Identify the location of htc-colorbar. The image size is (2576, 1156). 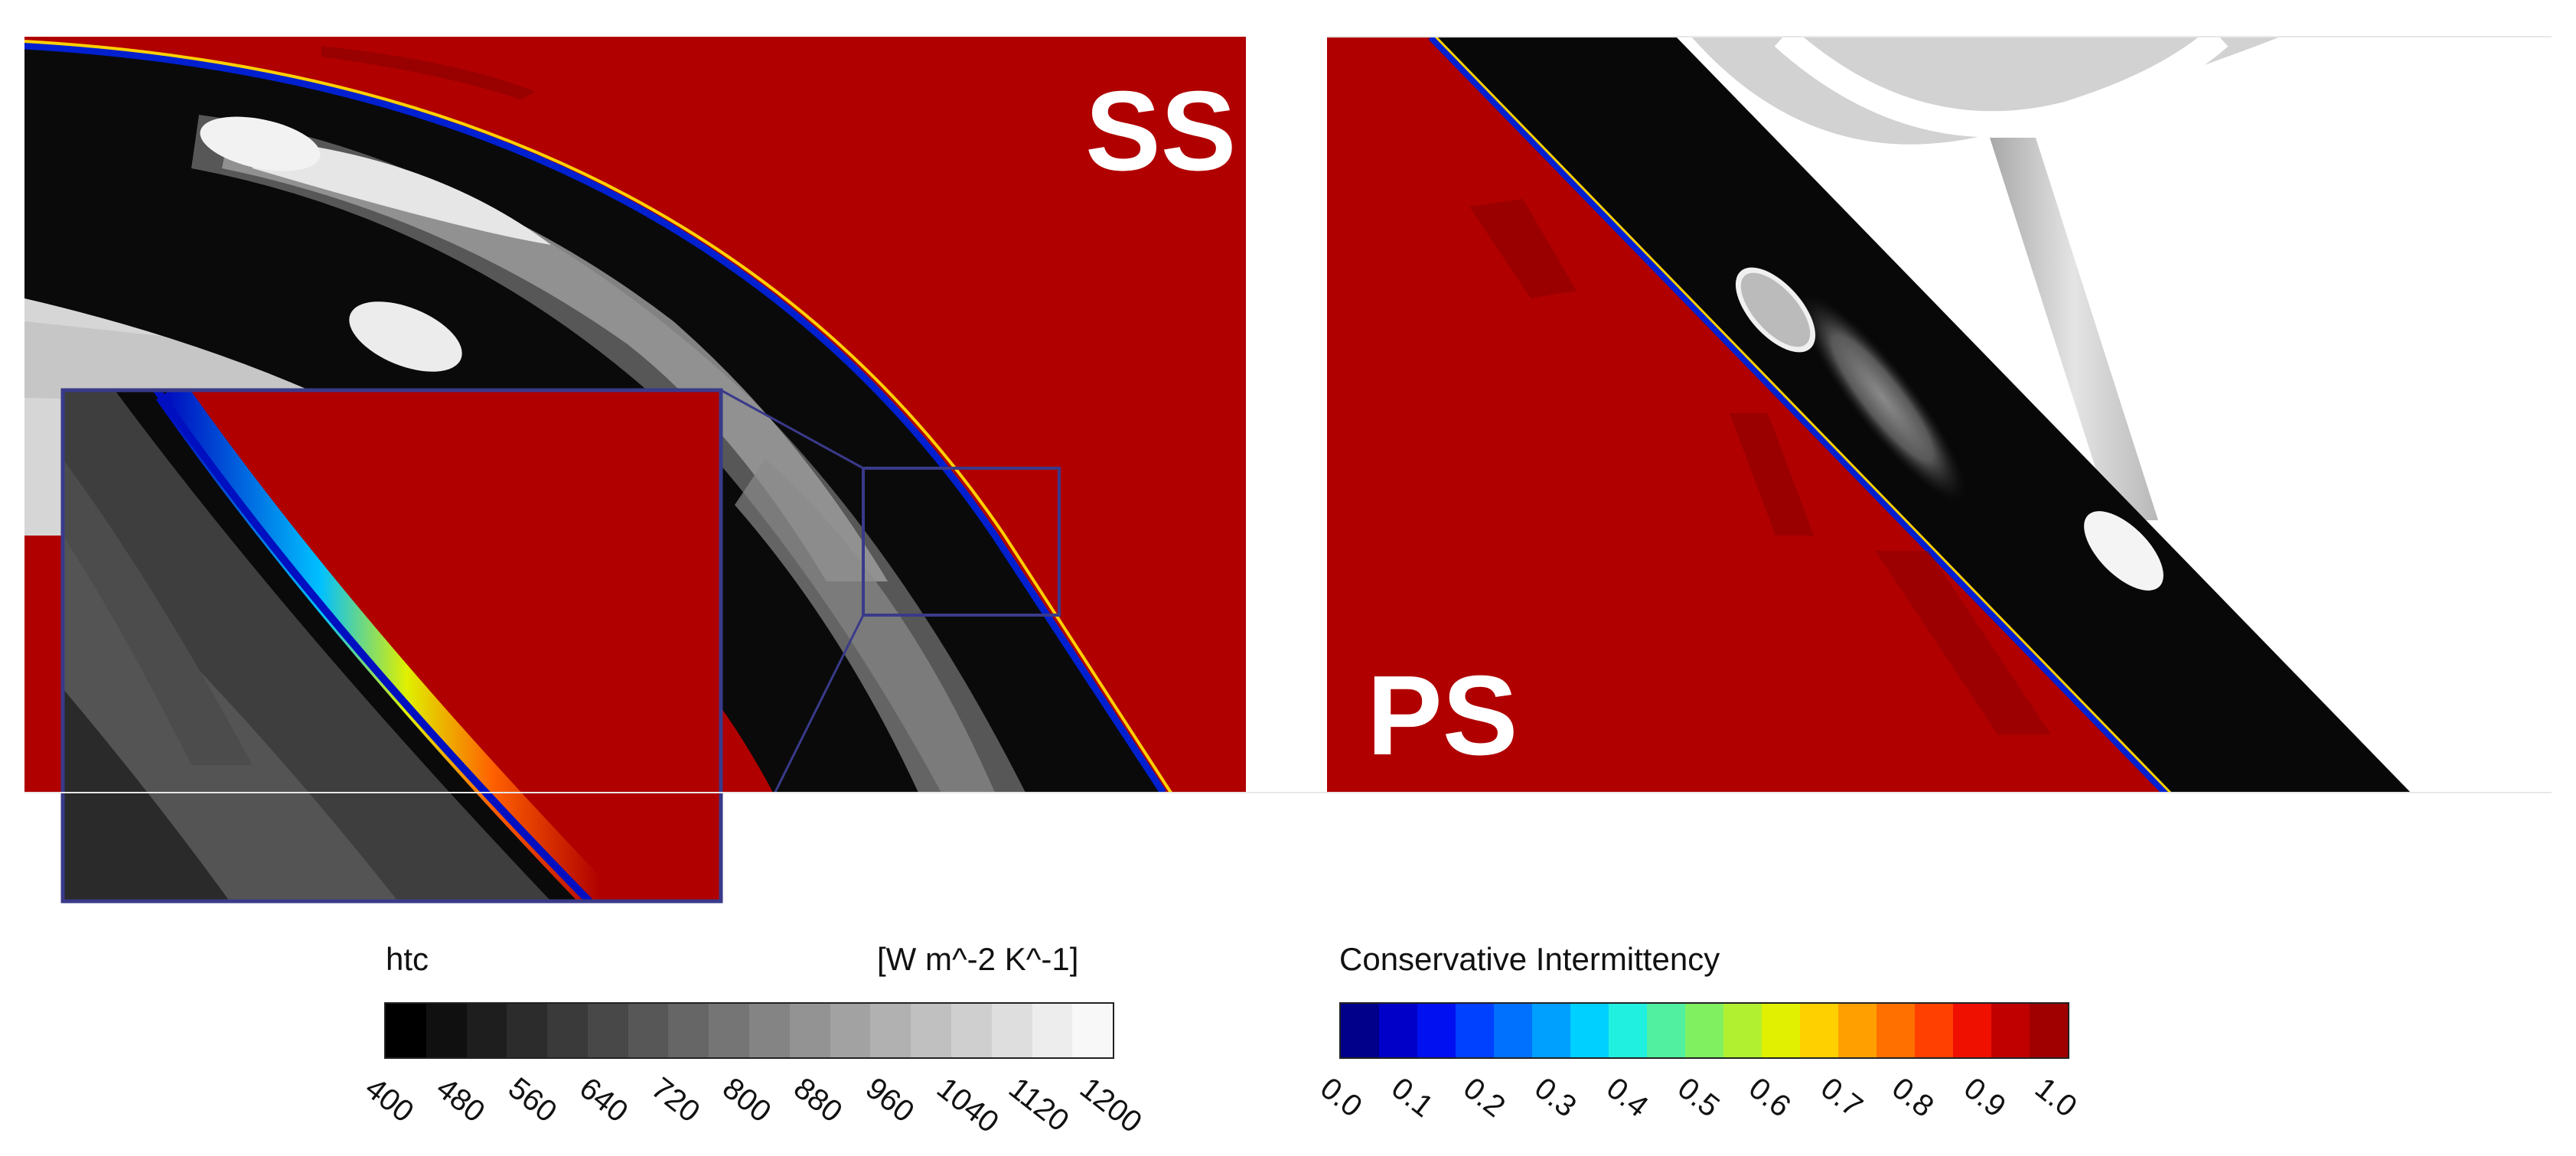
(749, 1031).